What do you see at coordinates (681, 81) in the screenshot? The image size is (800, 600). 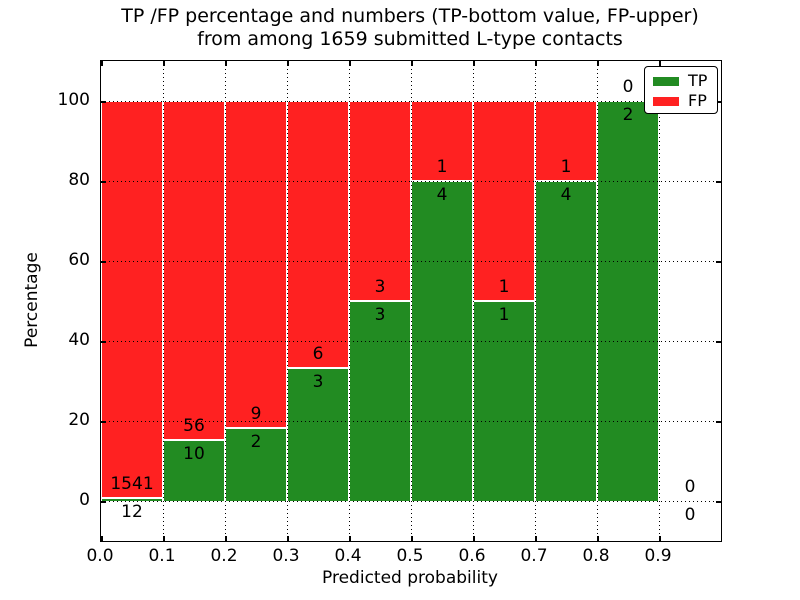 I see `legend-item-tp: TP` at bounding box center [681, 81].